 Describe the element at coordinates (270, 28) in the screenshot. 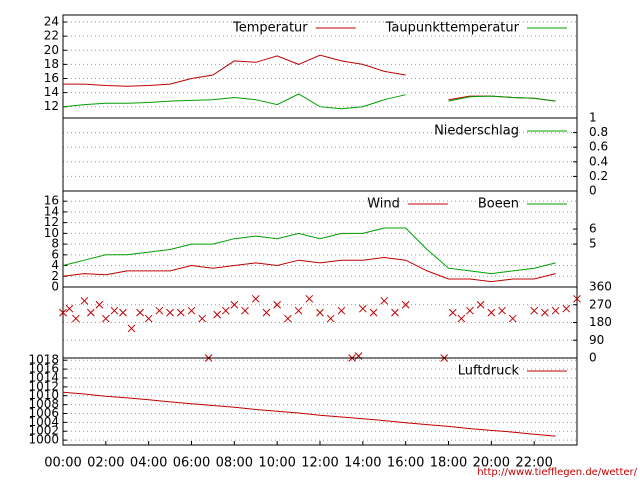

I see `legend-label: Temperatur` at that location.